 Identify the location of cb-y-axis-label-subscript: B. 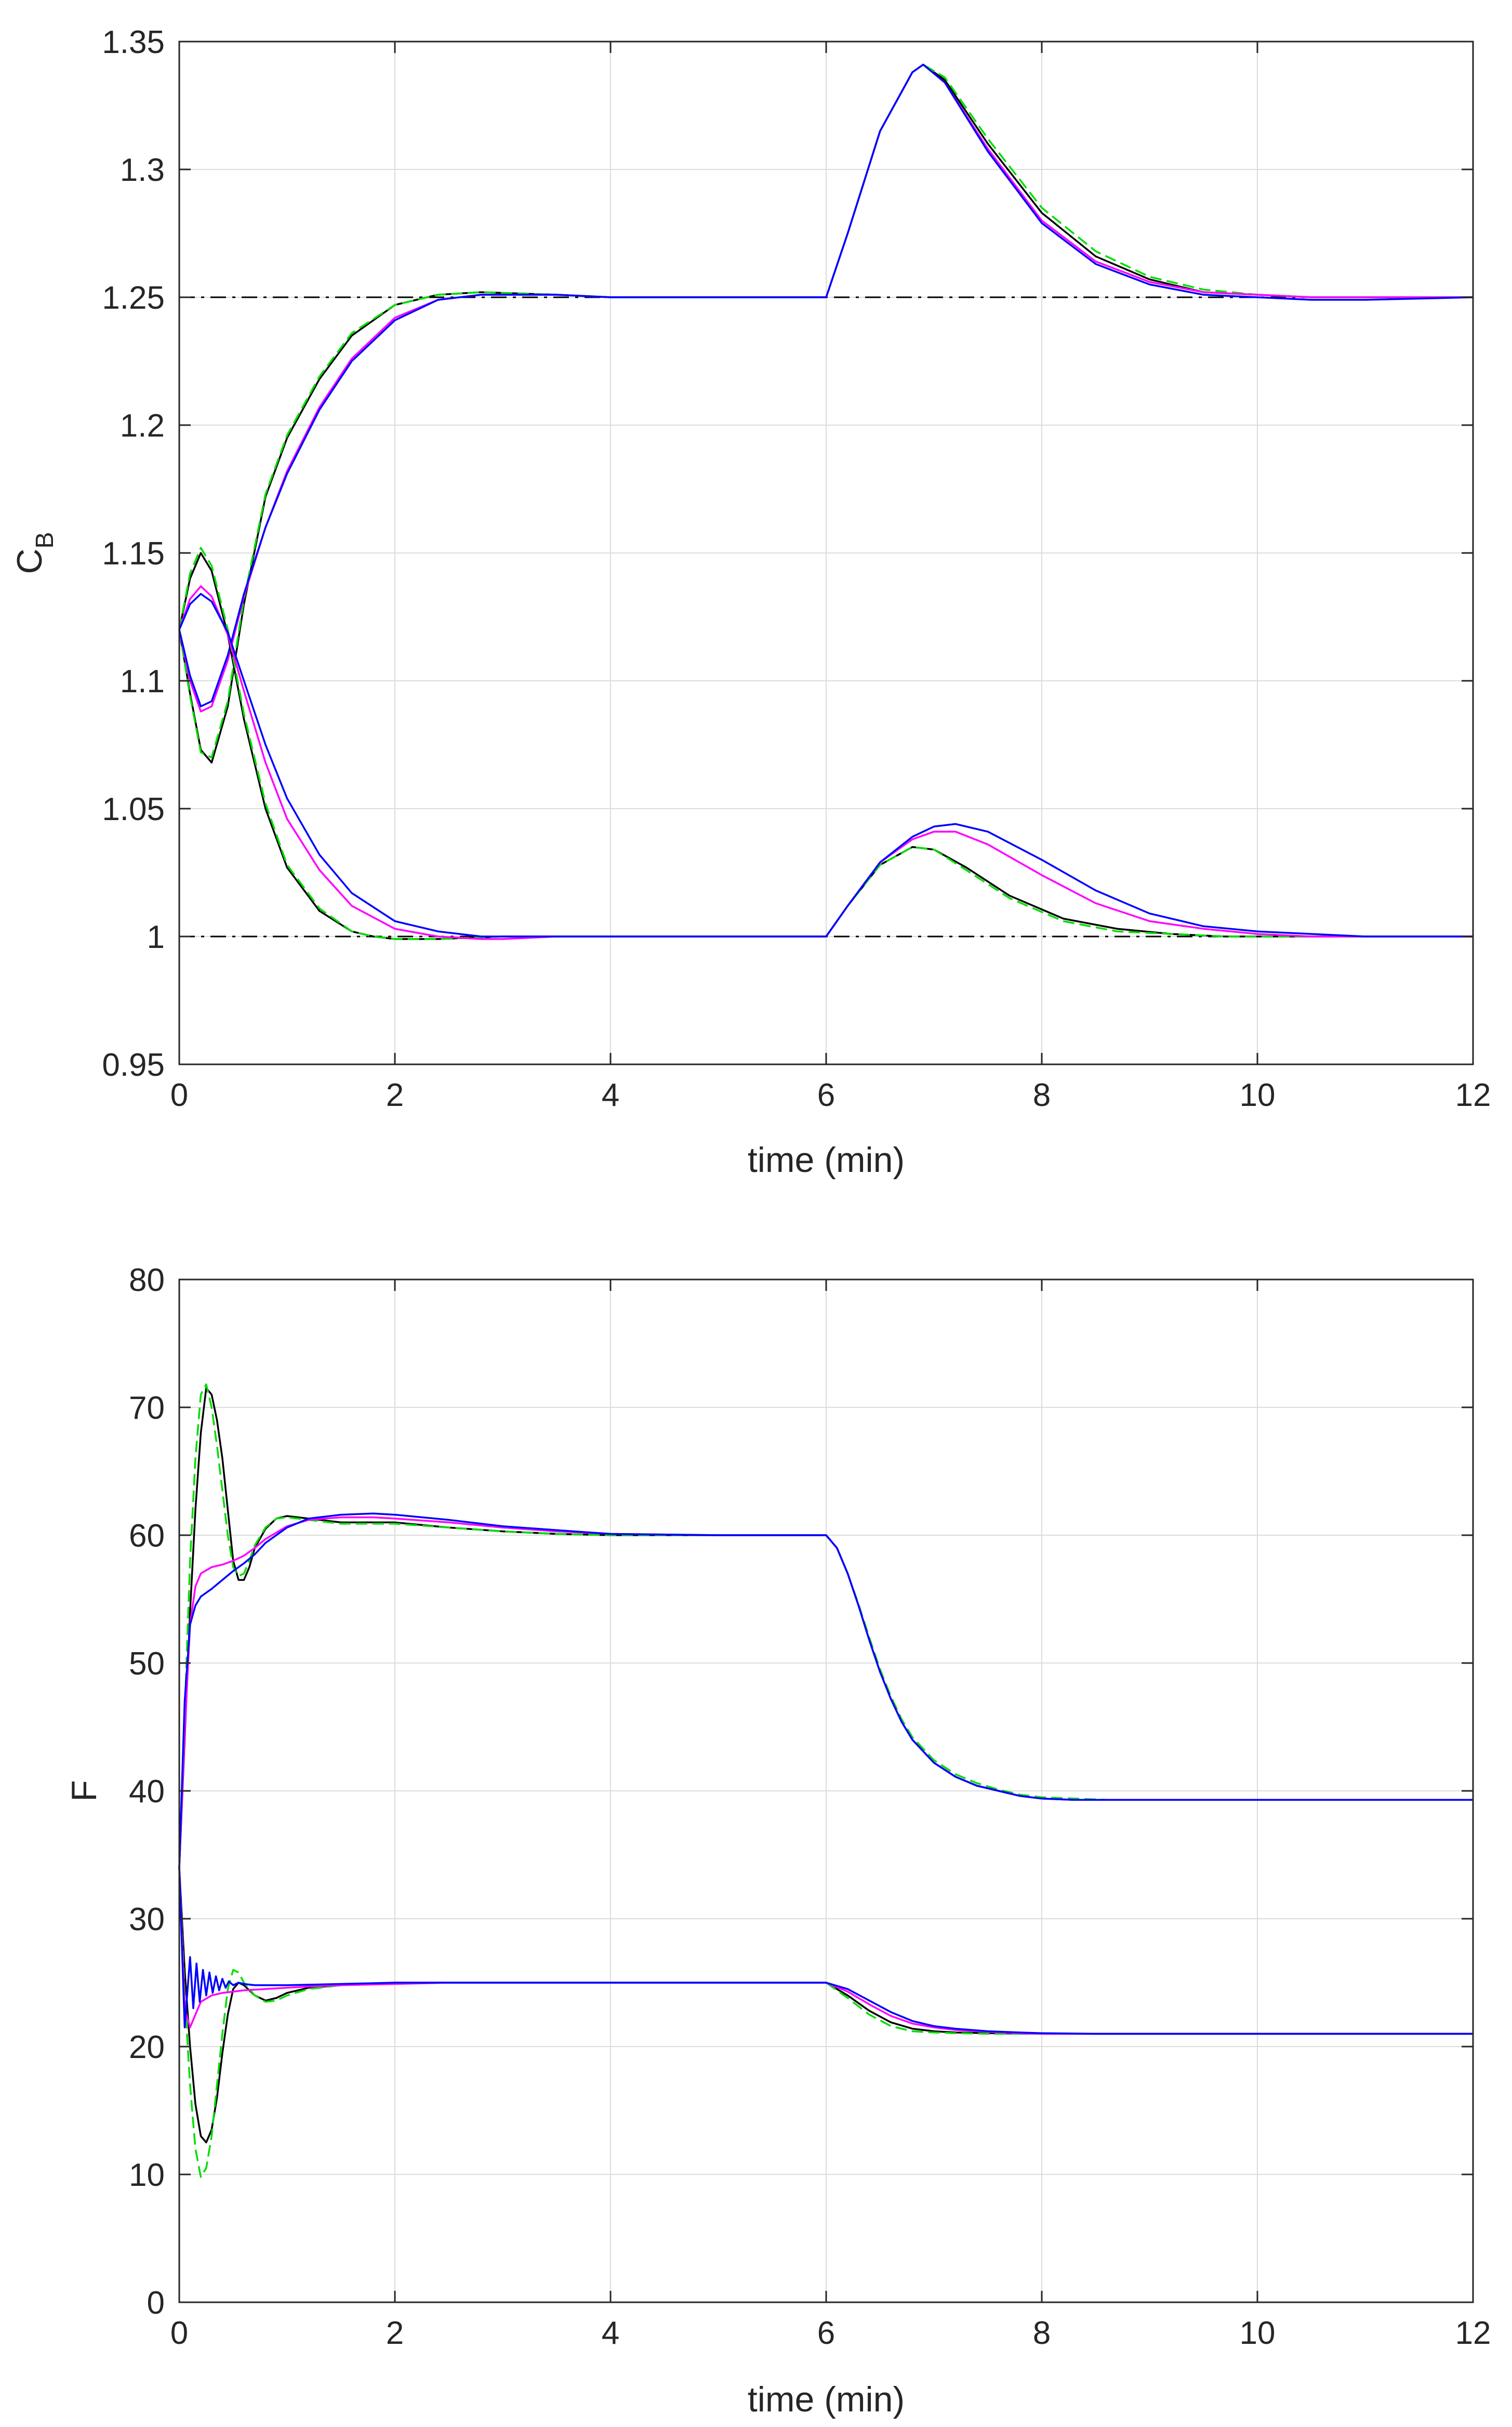
(45, 540).